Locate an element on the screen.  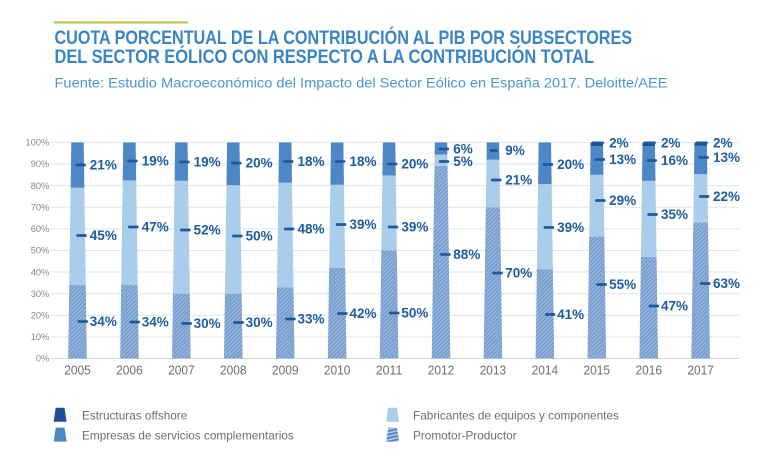
svg-text: 2005 is located at coordinates (77, 370).